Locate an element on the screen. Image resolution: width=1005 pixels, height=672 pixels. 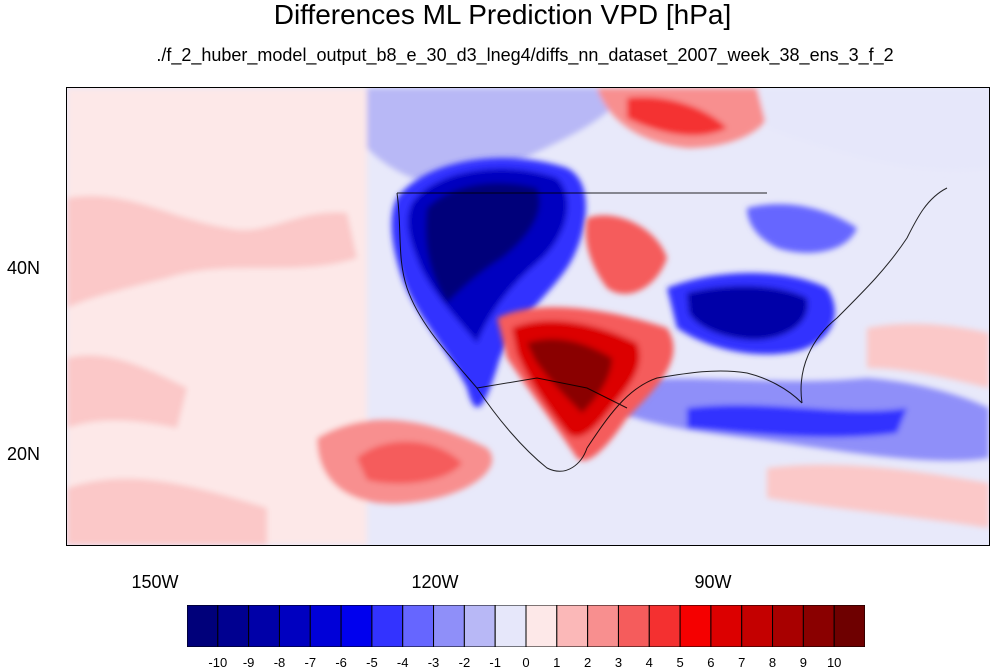
colorbar-tick-label: 10 is located at coordinates (834, 662).